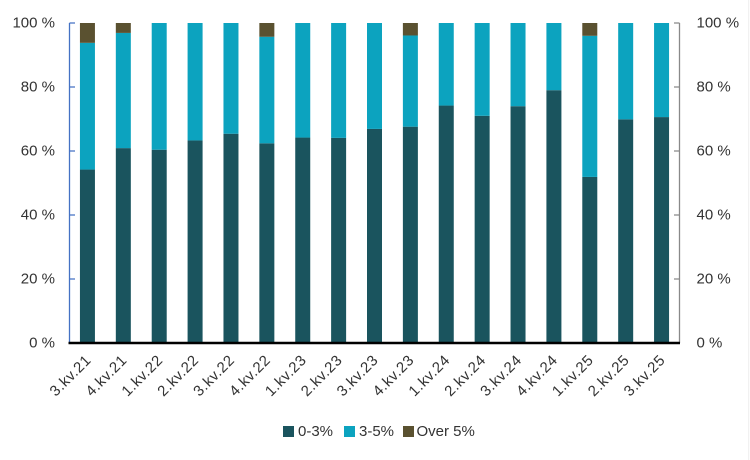 This screenshot has width=750, height=460. Describe the element at coordinates (315, 431) in the screenshot. I see `svg-text: 0-3%` at that location.